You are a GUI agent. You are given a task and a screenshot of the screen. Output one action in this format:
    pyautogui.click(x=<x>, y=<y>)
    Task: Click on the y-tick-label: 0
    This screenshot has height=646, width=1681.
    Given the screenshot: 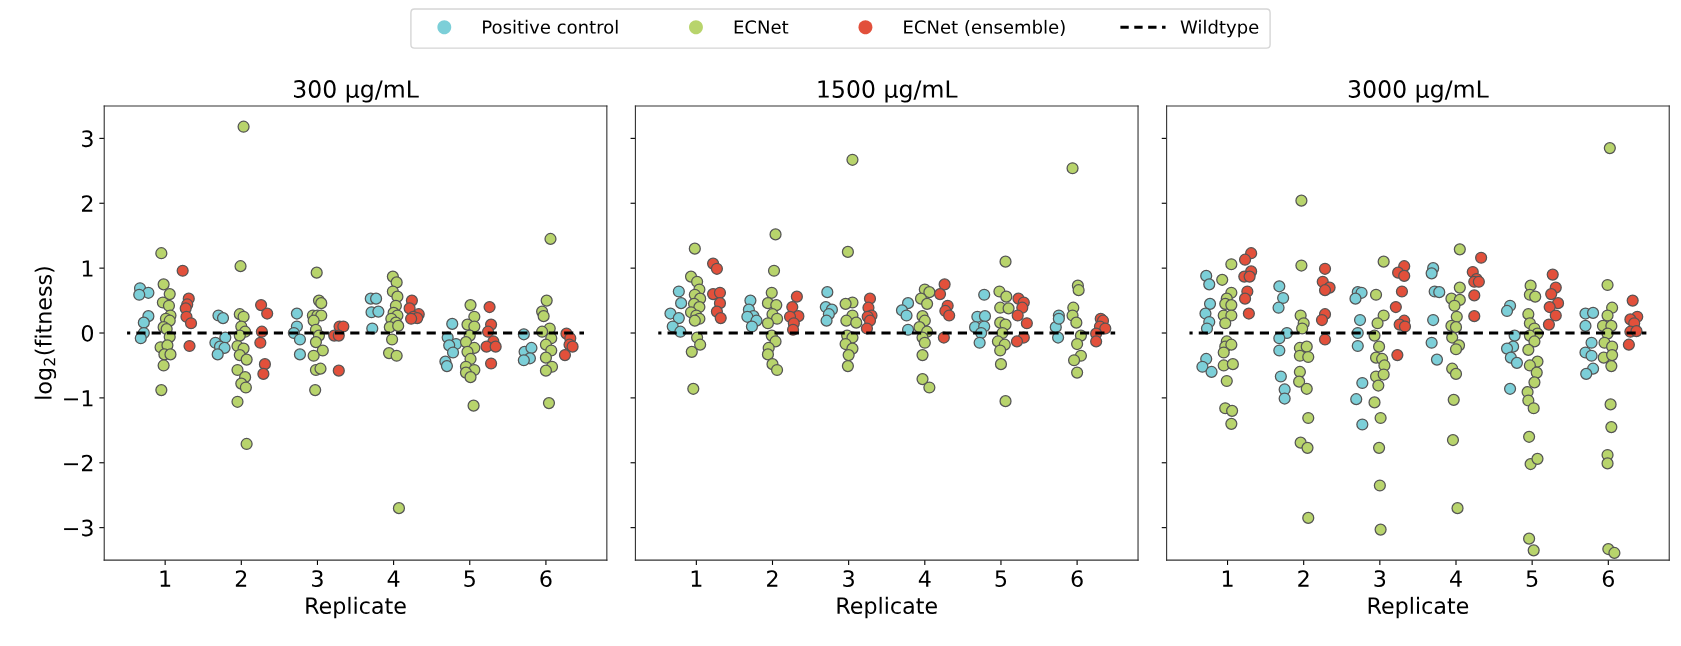 What is the action you would take?
    pyautogui.click(x=87, y=333)
    